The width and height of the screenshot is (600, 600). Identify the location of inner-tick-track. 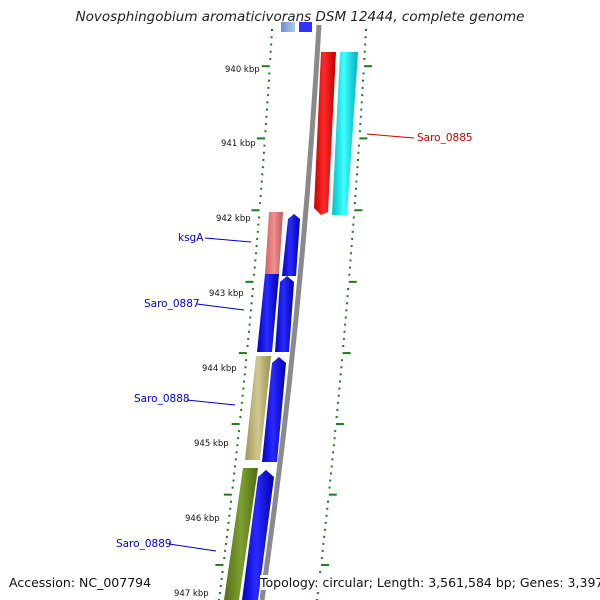
(244, 314).